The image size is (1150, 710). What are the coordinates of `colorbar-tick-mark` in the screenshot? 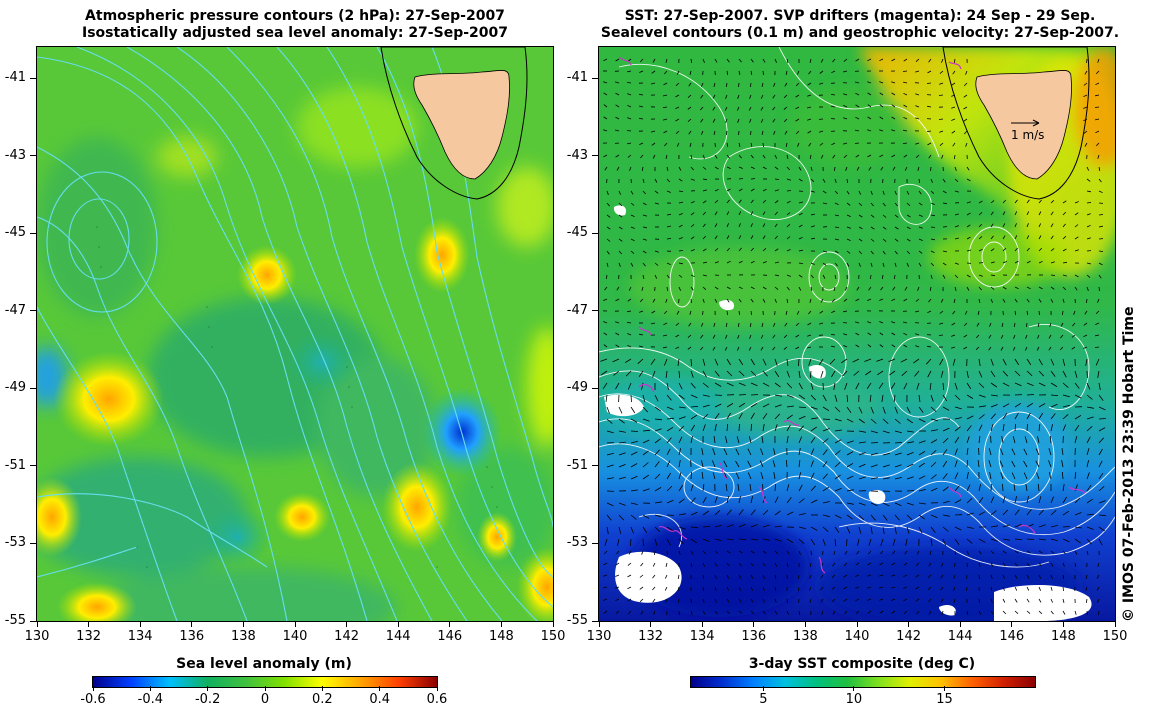 It's located at (322, 688).